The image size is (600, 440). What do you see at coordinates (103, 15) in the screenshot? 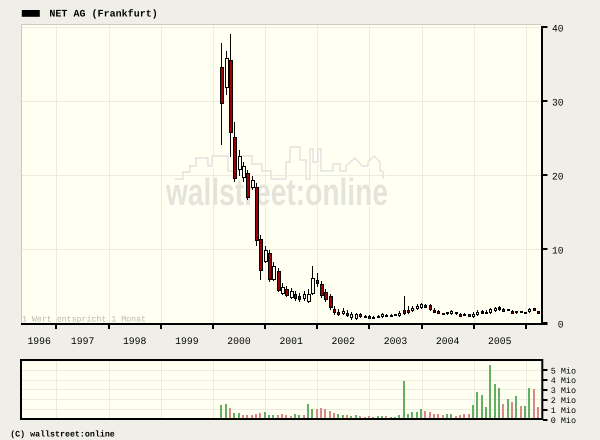
I see `svg-text: NET AG (Frankfurt)` at bounding box center [103, 15].